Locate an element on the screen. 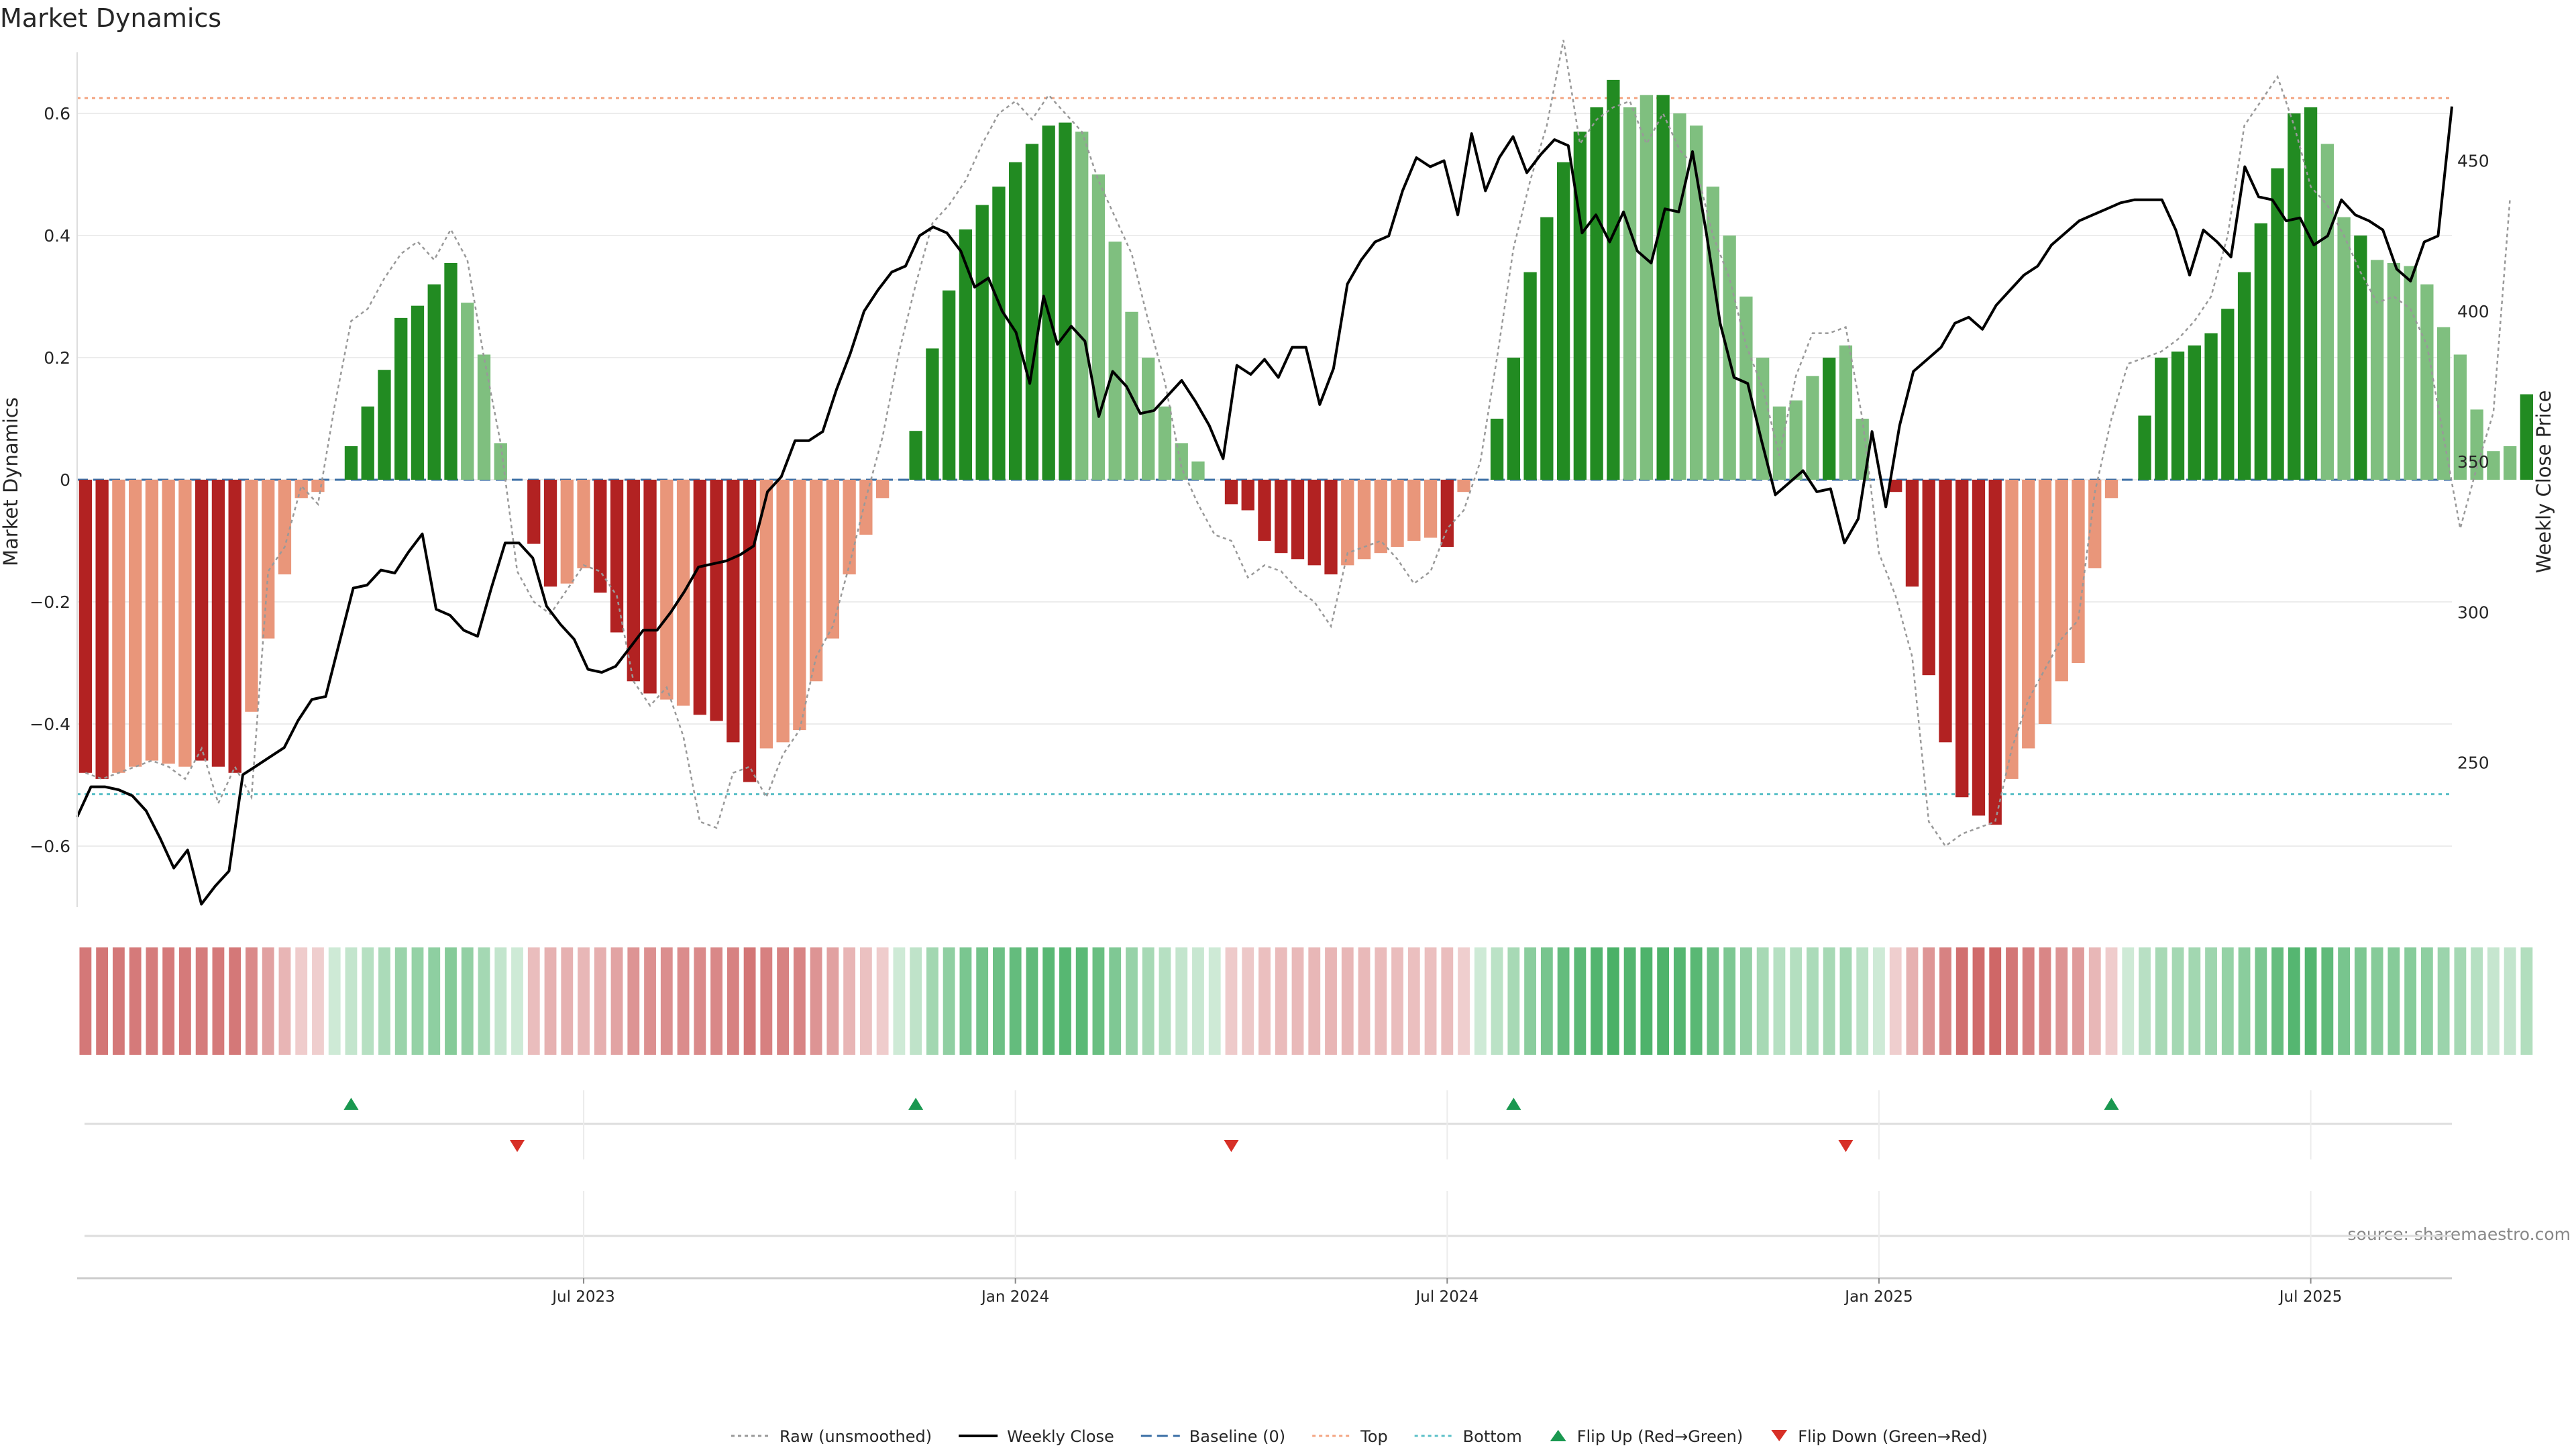  legend-item-2: Baseline (0) is located at coordinates (1212, 1437).